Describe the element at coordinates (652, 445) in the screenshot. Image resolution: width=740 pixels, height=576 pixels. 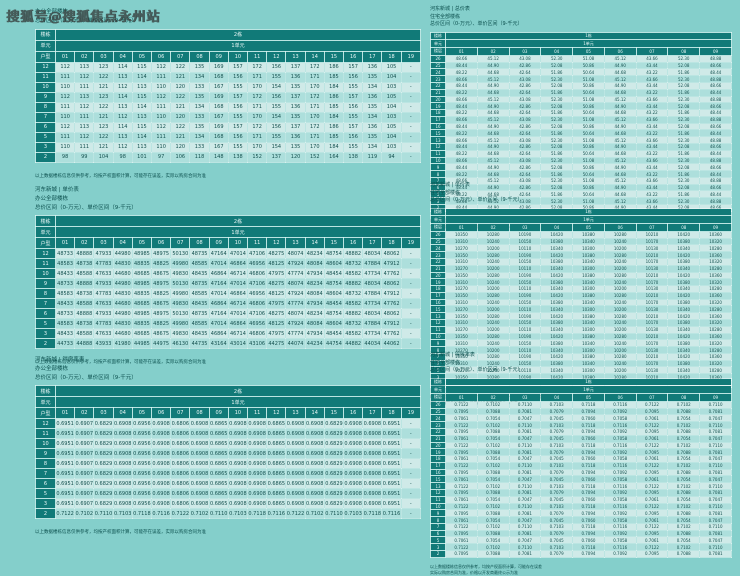
I see `cell-value: 0.7122` at that location.